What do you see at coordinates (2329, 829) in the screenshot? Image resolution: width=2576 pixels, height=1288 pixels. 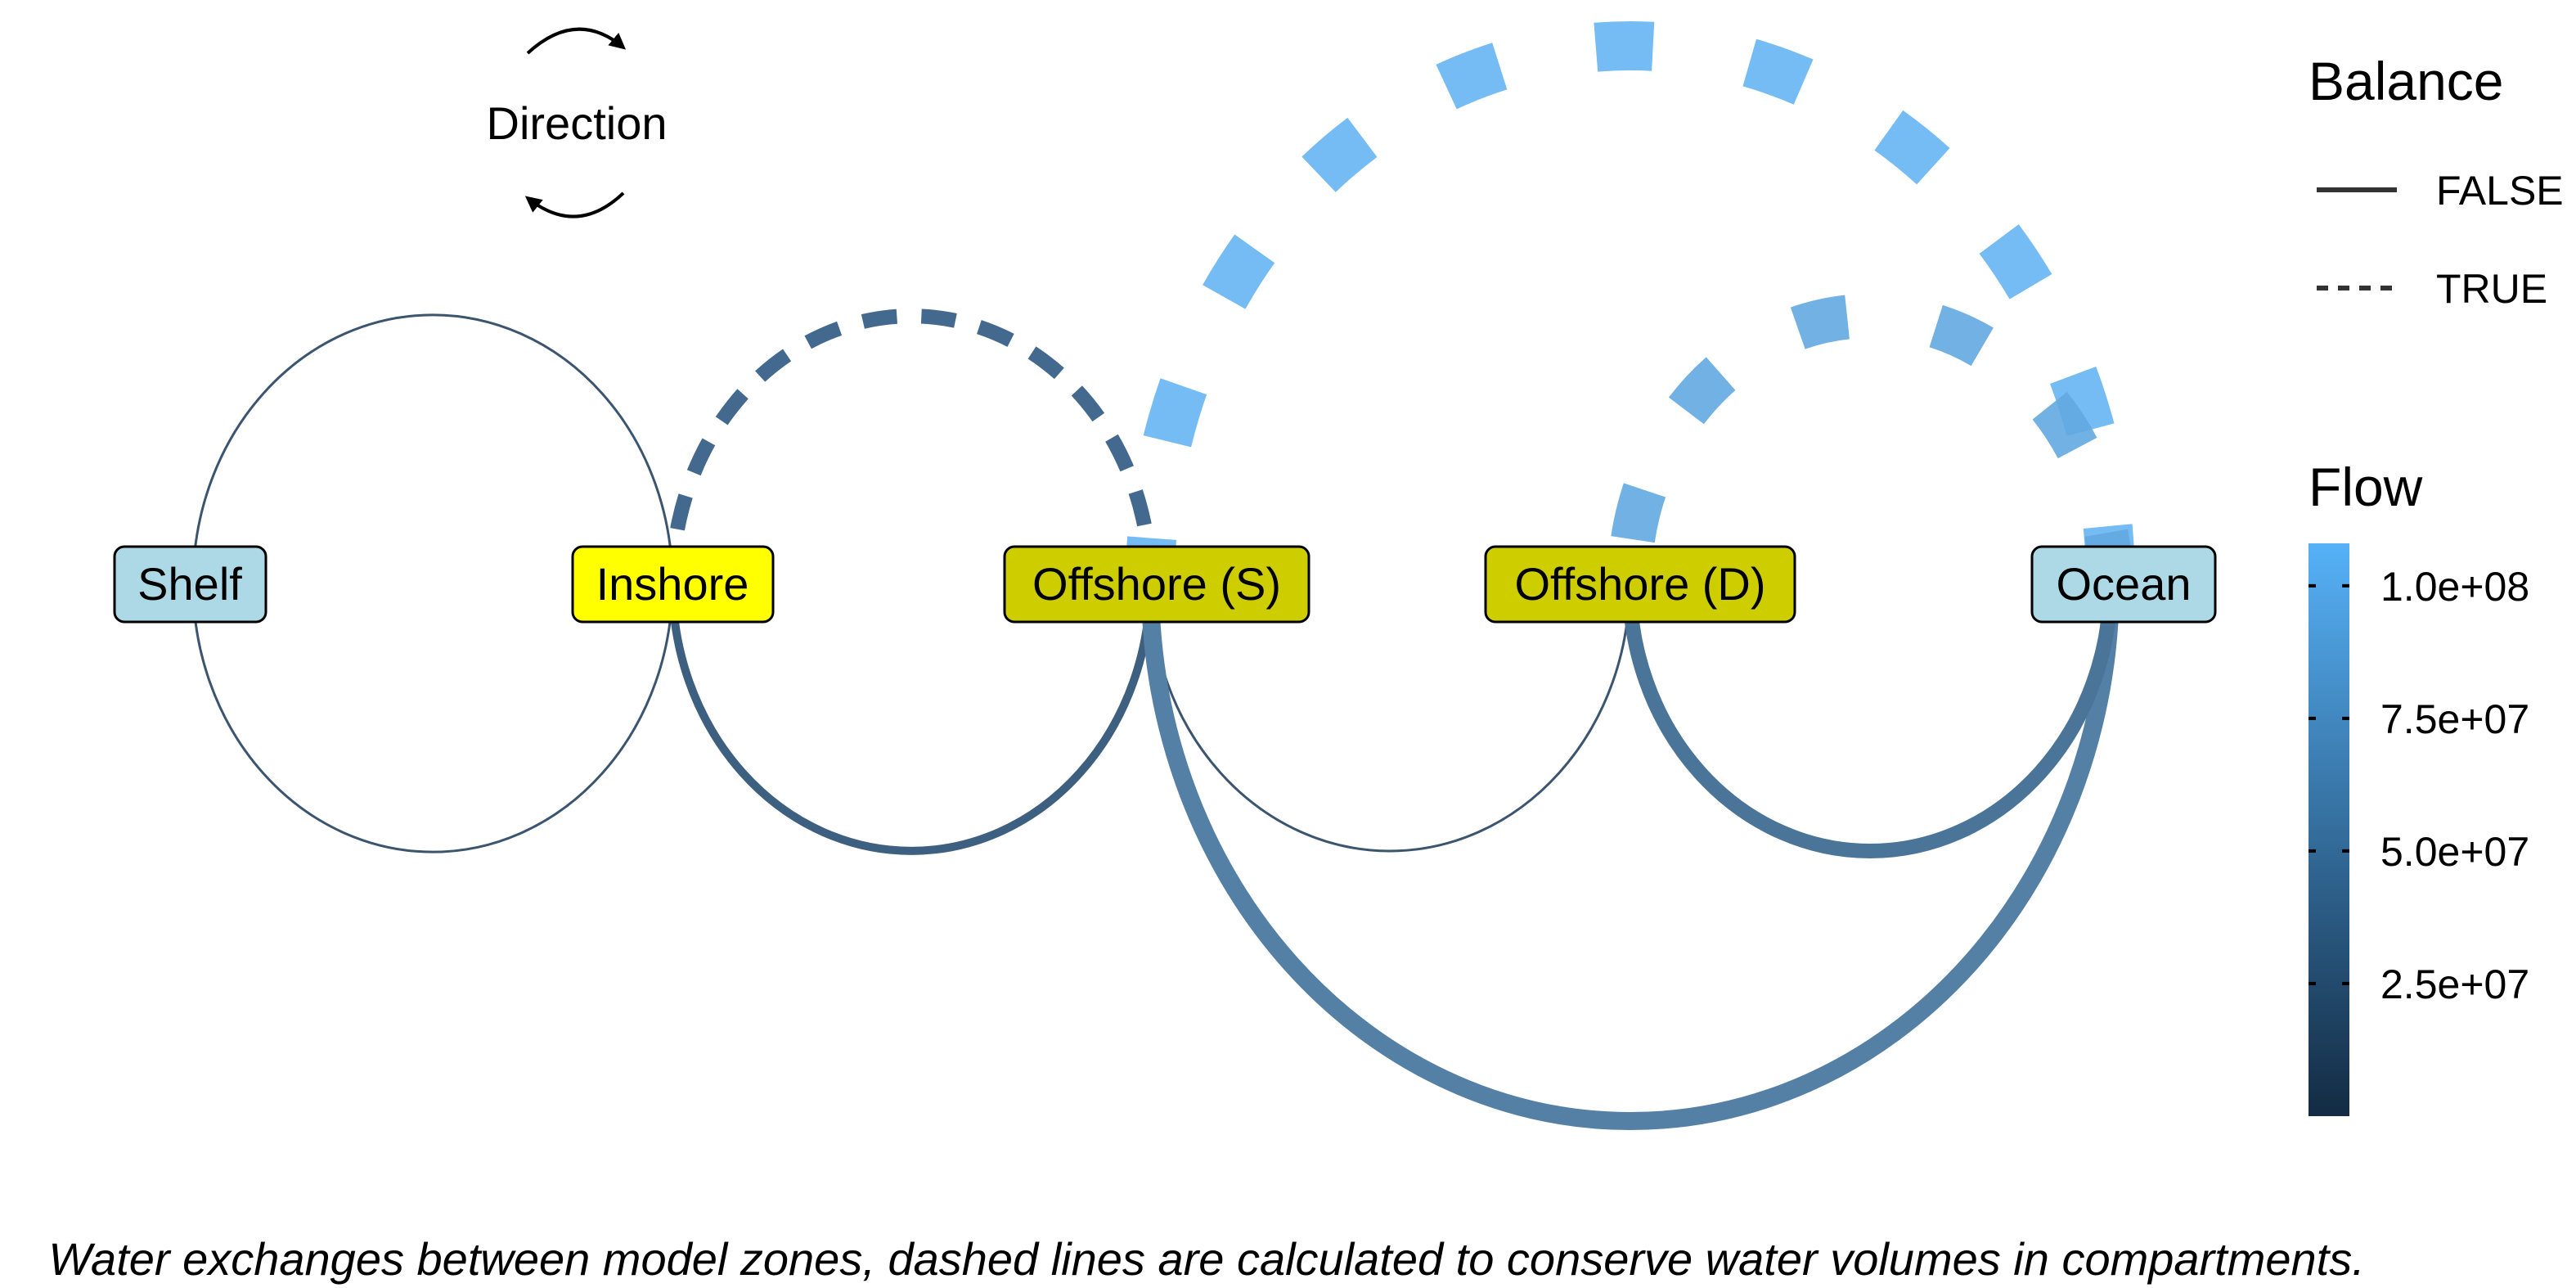 I see `flow-colorbar` at bounding box center [2329, 829].